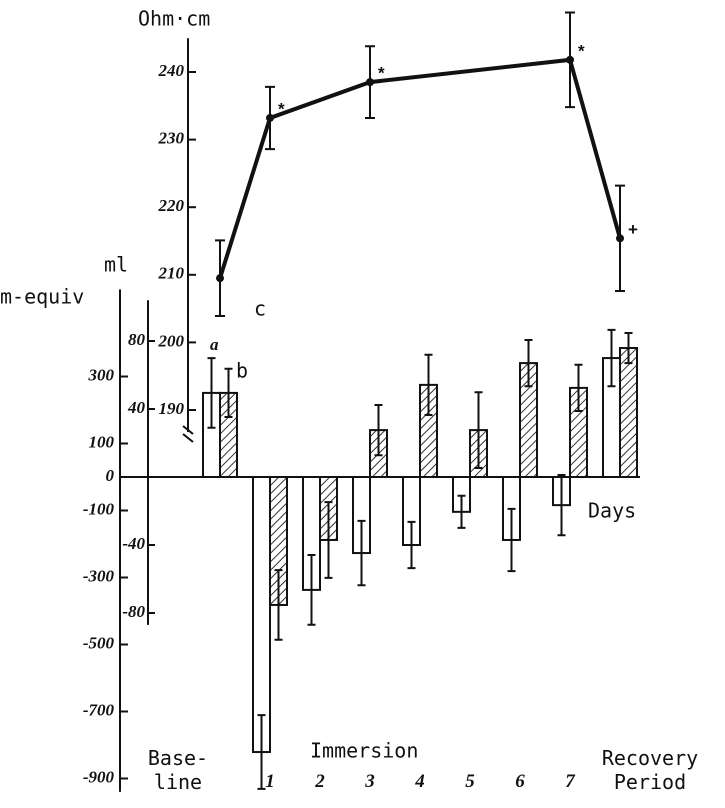  What do you see at coordinates (364, 751) in the screenshot?
I see `group-label: Immersion` at bounding box center [364, 751].